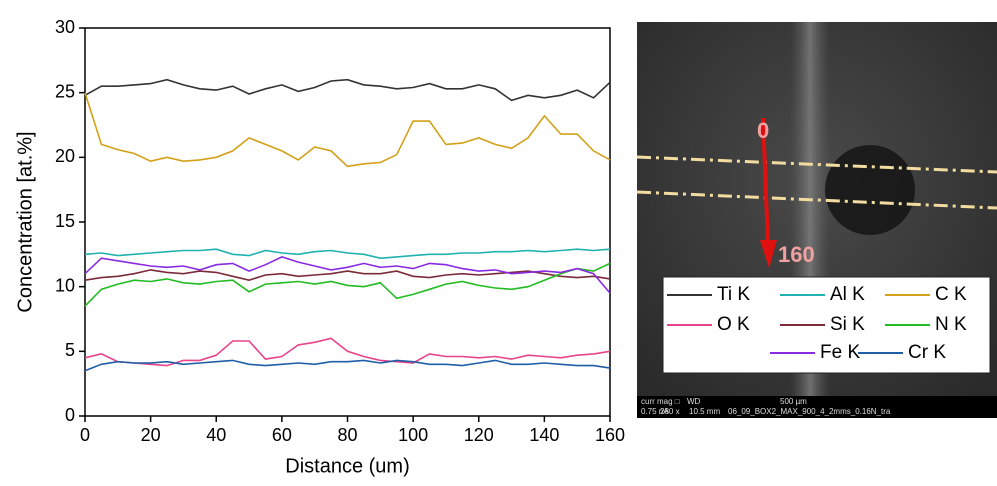  Describe the element at coordinates (282, 435) in the screenshot. I see `x-tick-label: 60` at that location.